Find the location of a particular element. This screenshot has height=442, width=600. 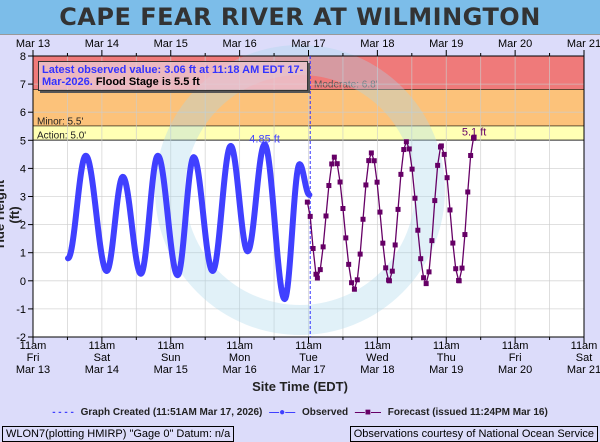

title-bar: CAPE FEAR RIVER AT WILMINGTON is located at coordinates (300, 17).